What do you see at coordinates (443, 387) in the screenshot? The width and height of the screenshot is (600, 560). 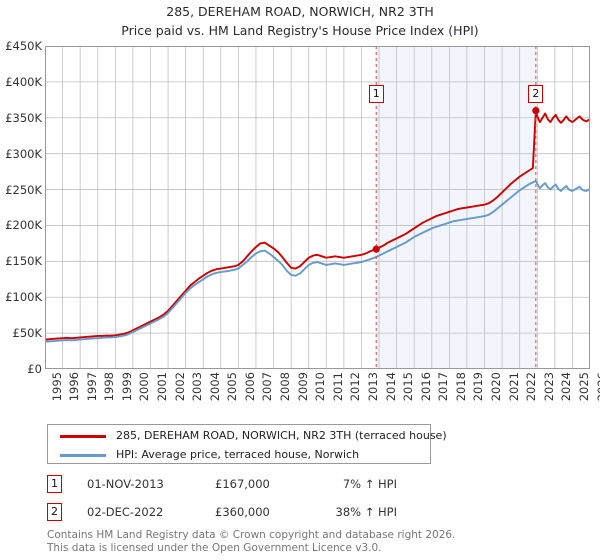 I see `x-axis-tick-label: 2017` at bounding box center [443, 387].